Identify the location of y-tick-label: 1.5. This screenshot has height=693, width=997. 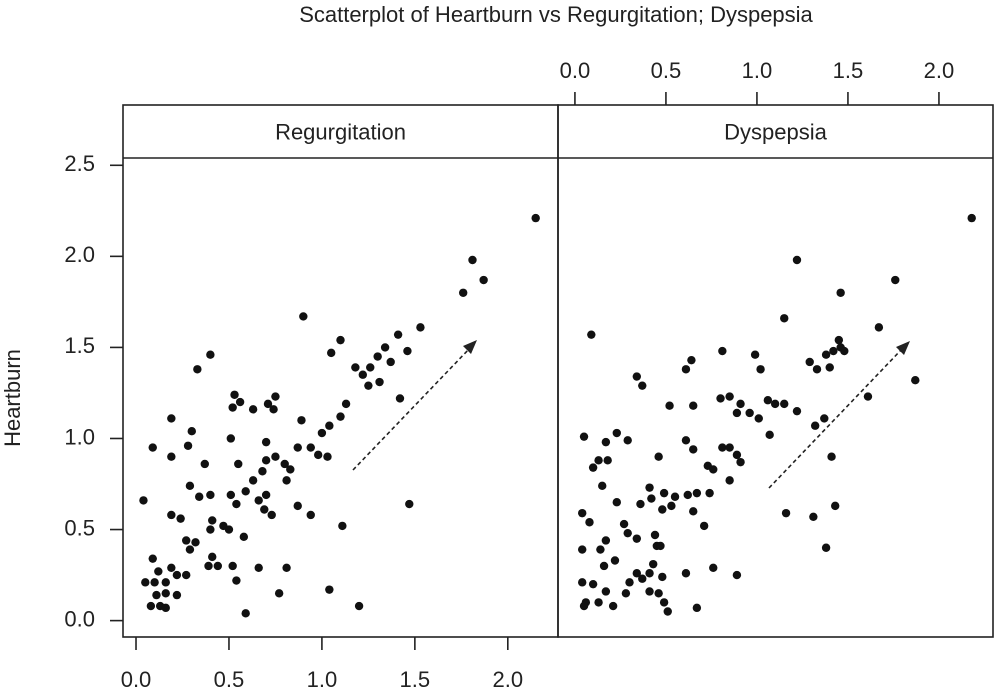
(79, 345).